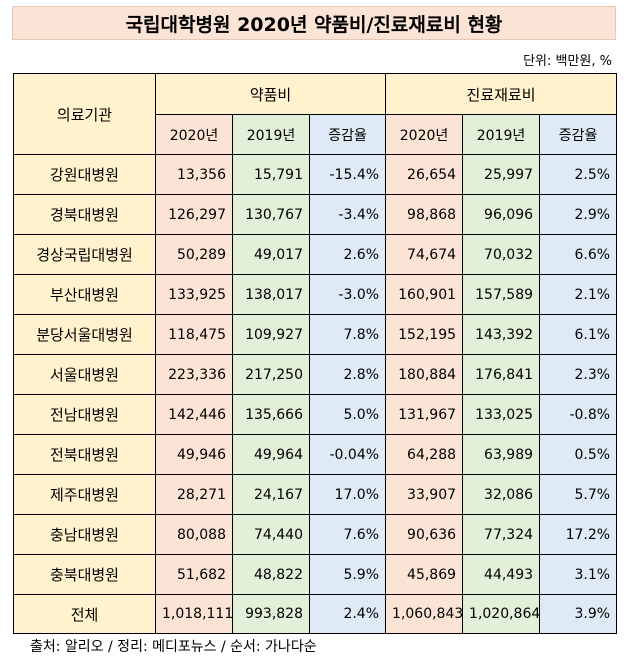 The image size is (630, 659). I want to click on cell-drug-2019: 49,017, so click(271, 254).